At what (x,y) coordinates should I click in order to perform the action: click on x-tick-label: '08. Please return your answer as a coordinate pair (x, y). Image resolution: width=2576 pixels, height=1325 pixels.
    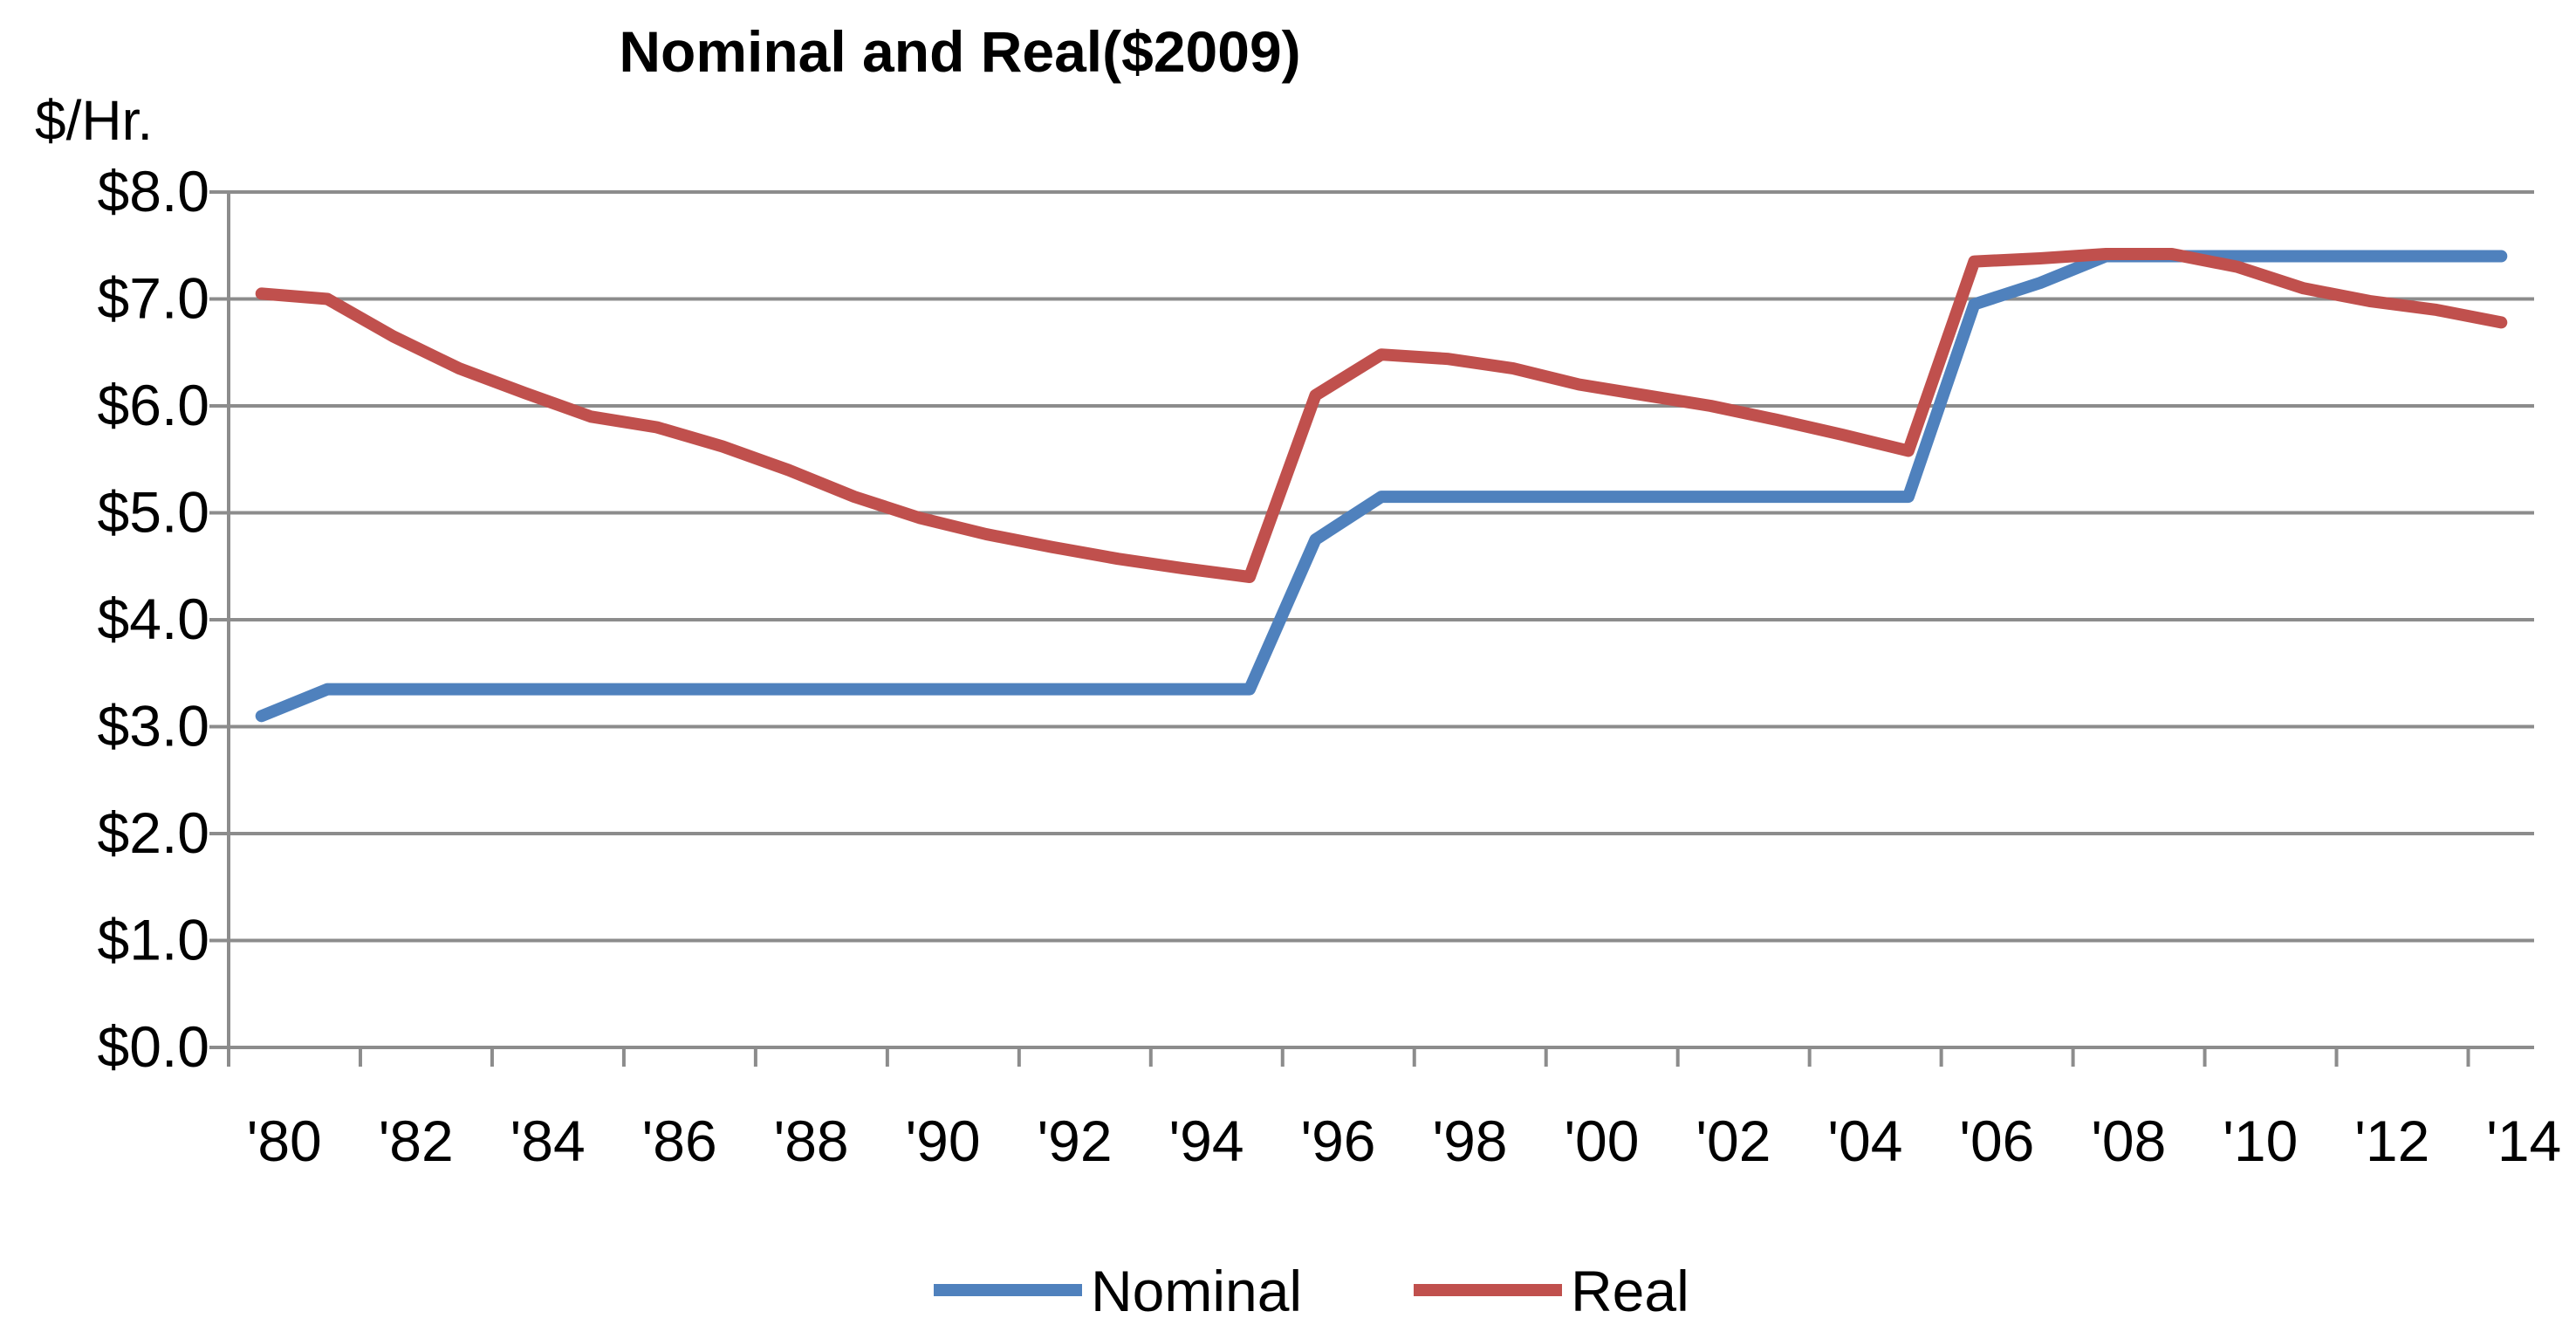
    Looking at the image, I should click on (2128, 1141).